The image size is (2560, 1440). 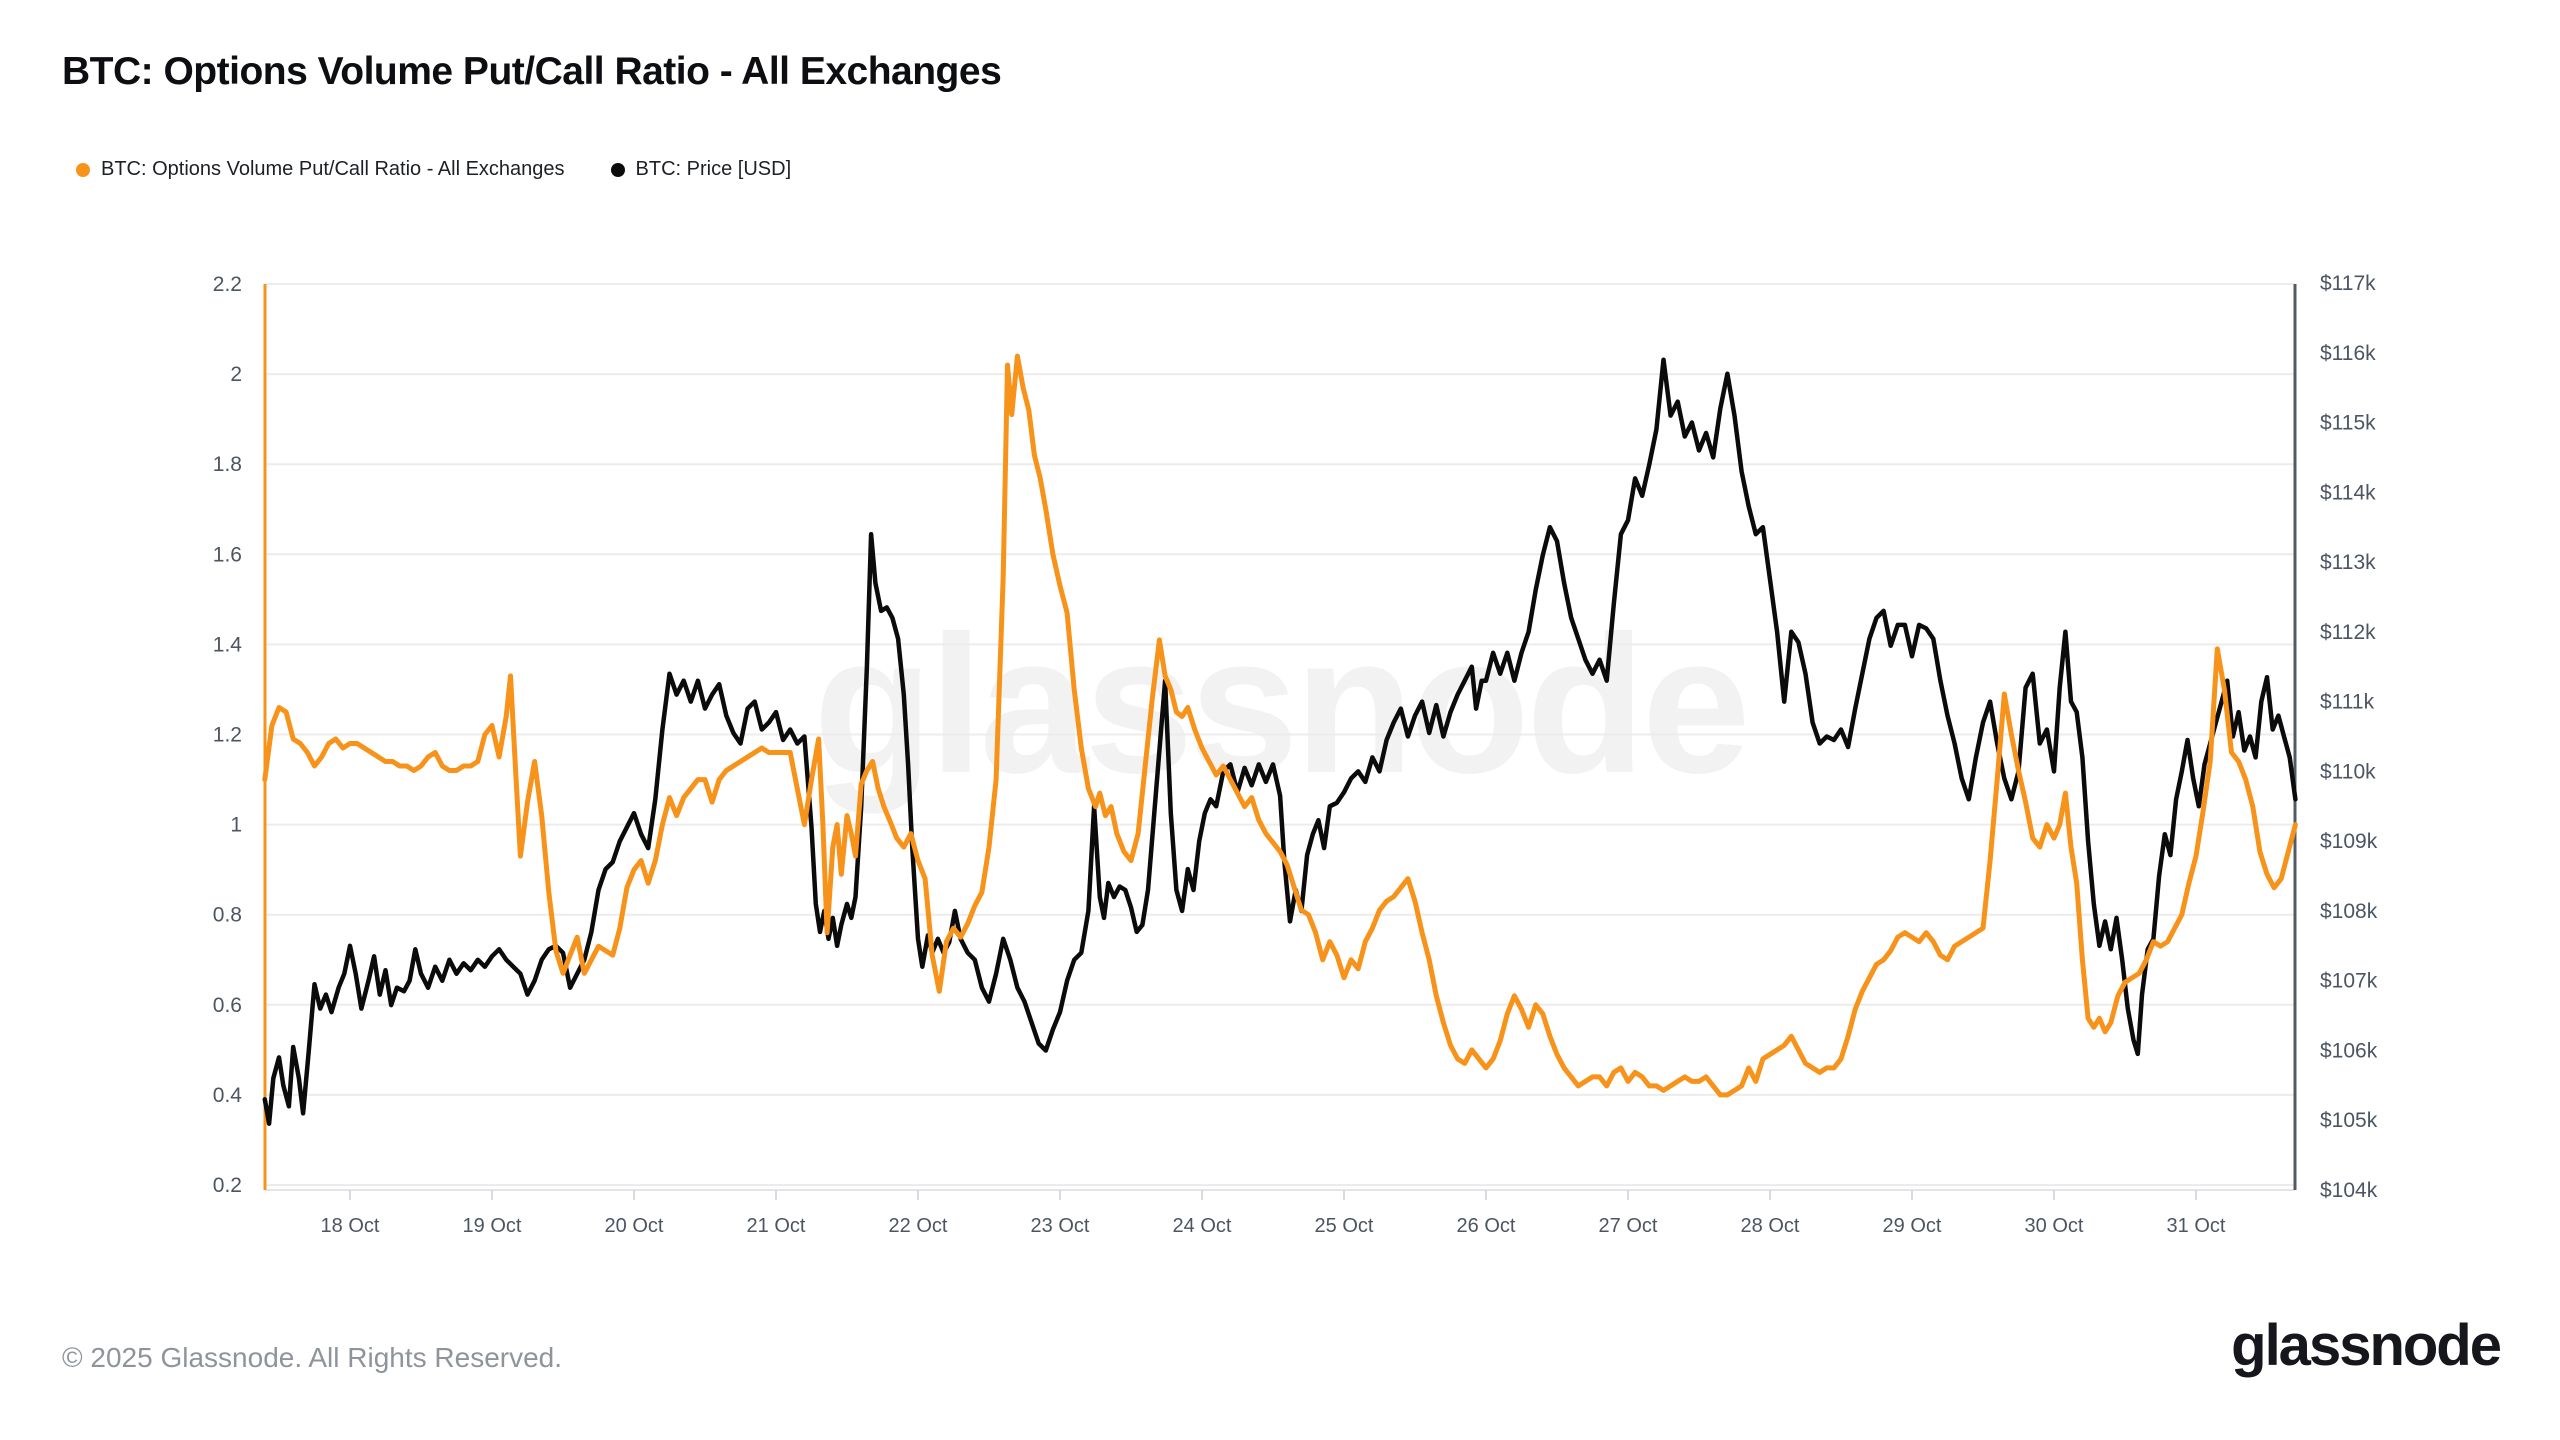 I want to click on svg-text: 1.4, so click(x=228, y=644).